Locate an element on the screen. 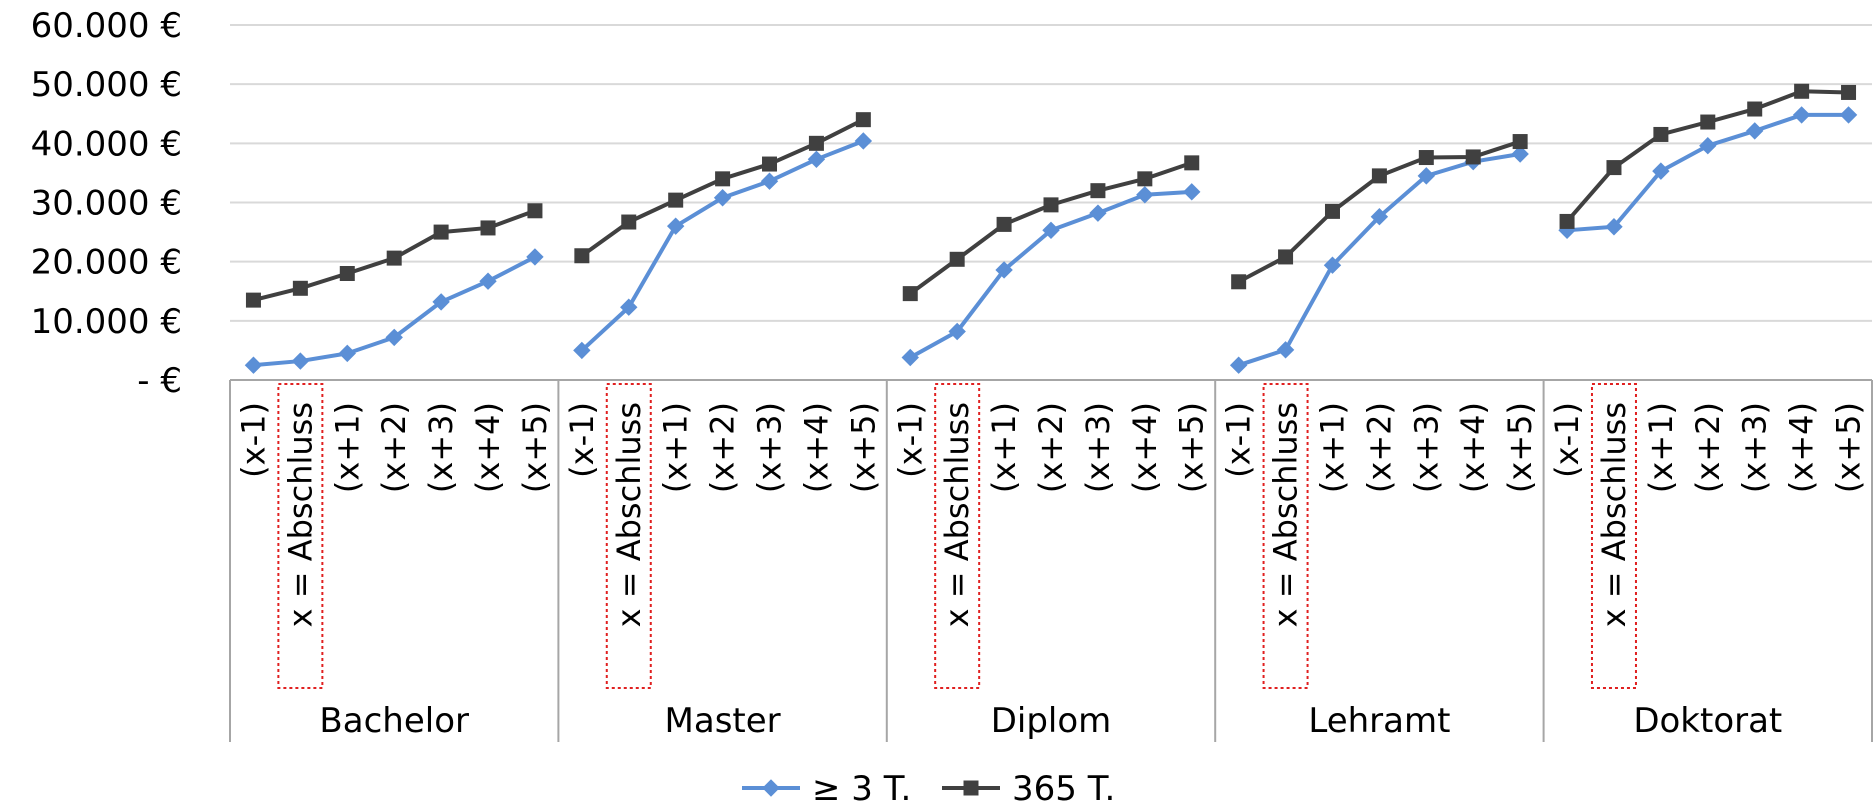  group-label-lehramt: Lehramt is located at coordinates (1379, 721).